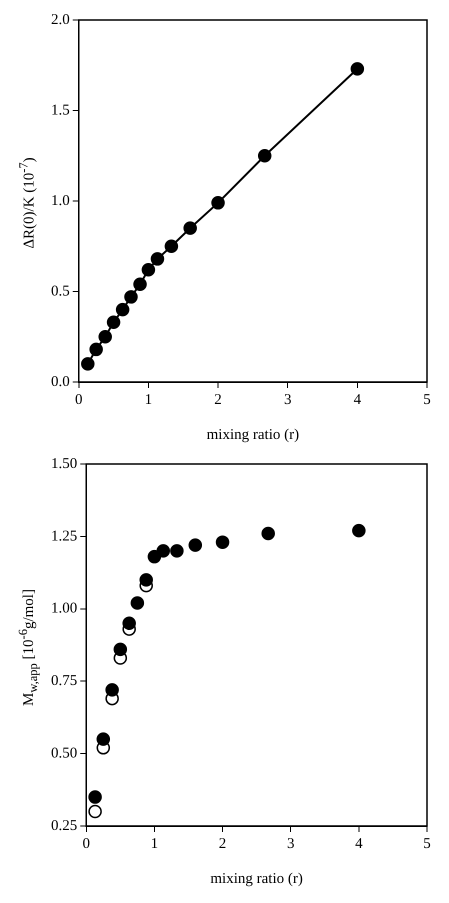 Image resolution: width=449 pixels, height=903 pixels. What do you see at coordinates (60, 200) in the screenshot?
I see `y-tick-label: 1.0` at bounding box center [60, 200].